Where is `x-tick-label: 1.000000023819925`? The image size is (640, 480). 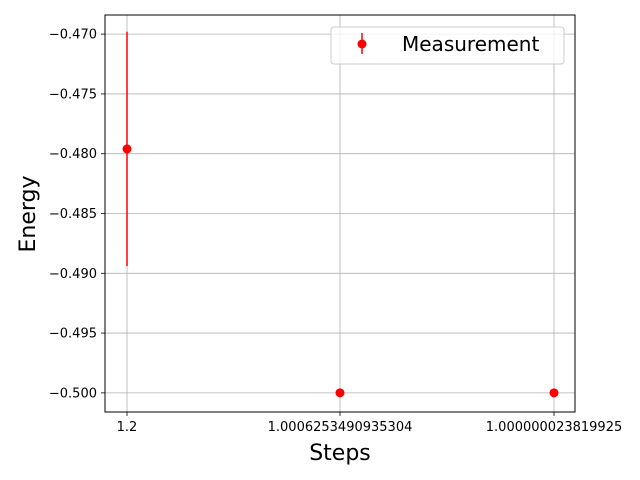 x-tick-label: 1.000000023819925 is located at coordinates (554, 427).